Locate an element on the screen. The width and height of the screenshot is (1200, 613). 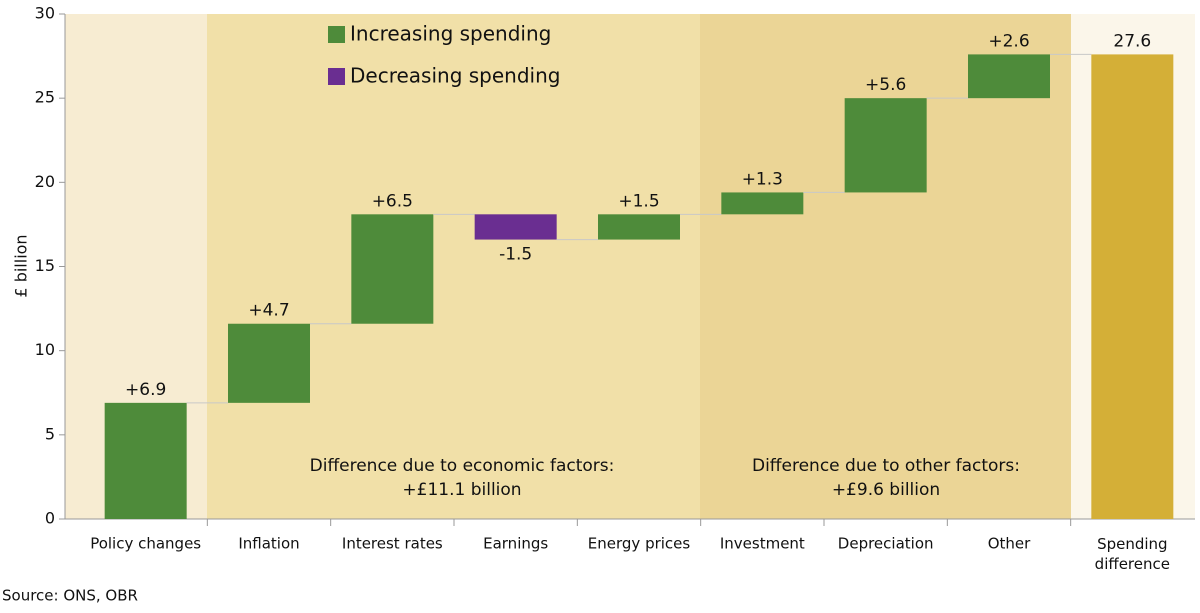
y-tick-label: 20 is located at coordinates (45, 181).